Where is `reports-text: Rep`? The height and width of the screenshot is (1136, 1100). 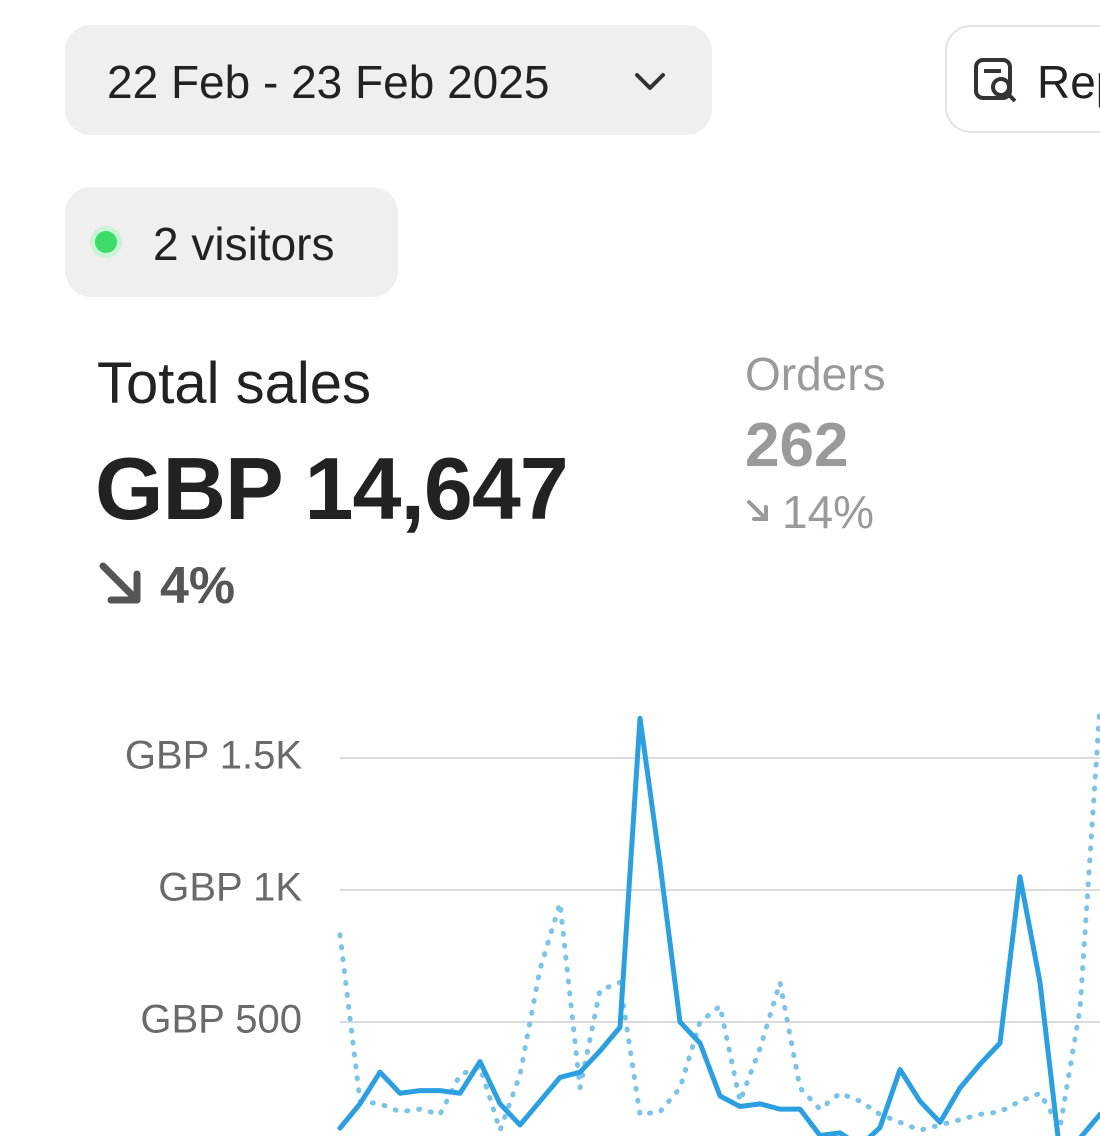 reports-text: Rep is located at coordinates (1068, 82).